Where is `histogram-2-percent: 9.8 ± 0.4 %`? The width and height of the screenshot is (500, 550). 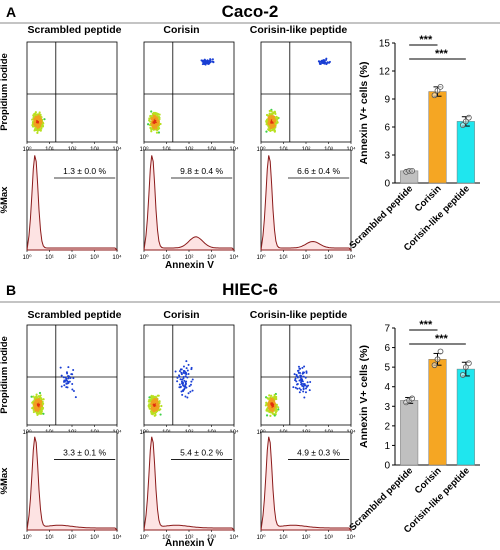
histogram-2-percent: 9.8 ± 0.4 % is located at coordinates (201, 171).